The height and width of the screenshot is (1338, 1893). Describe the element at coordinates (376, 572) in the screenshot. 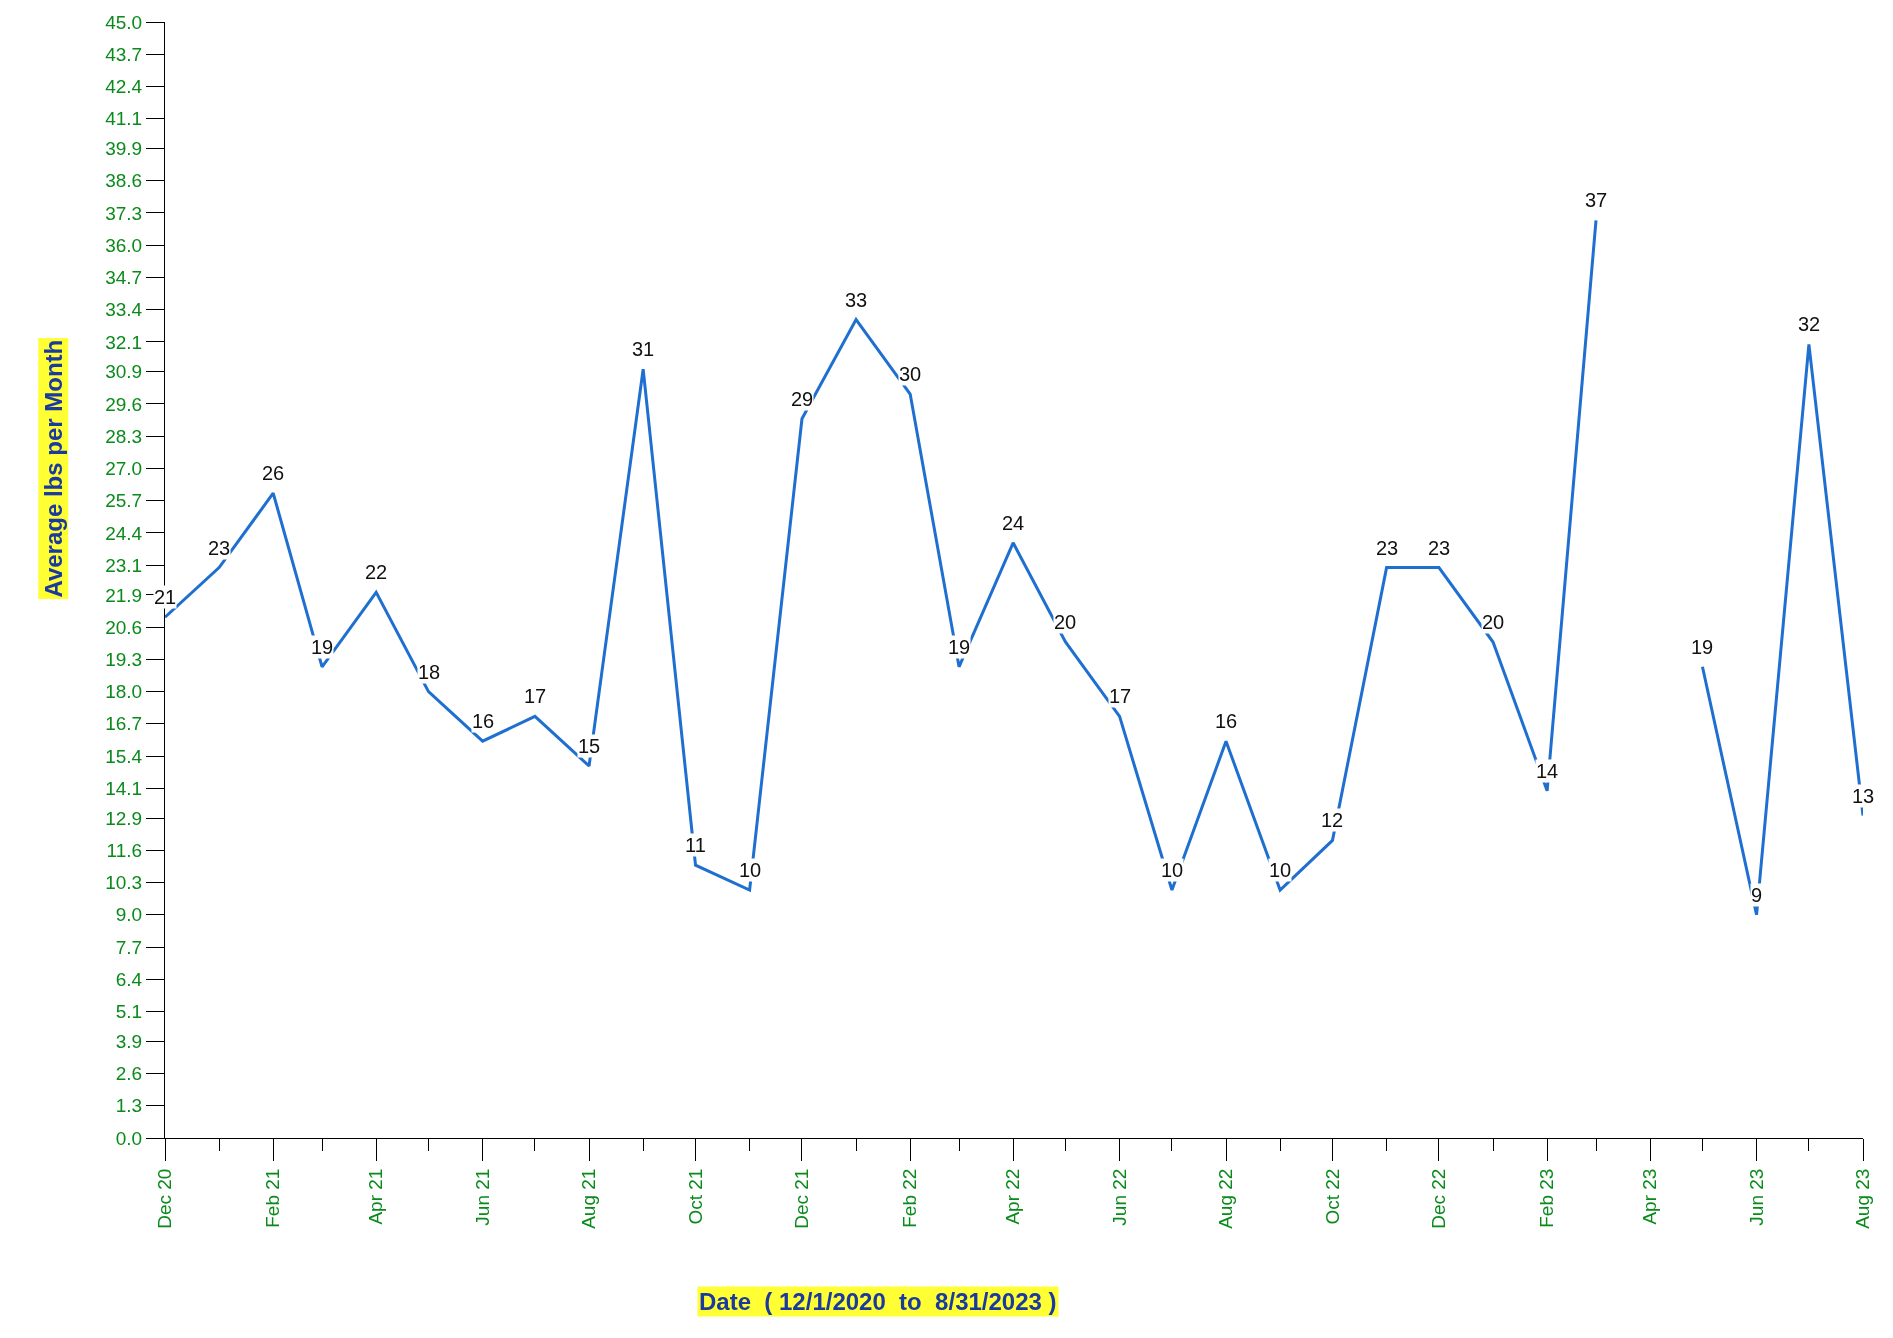

I see `data-label: 22` at that location.